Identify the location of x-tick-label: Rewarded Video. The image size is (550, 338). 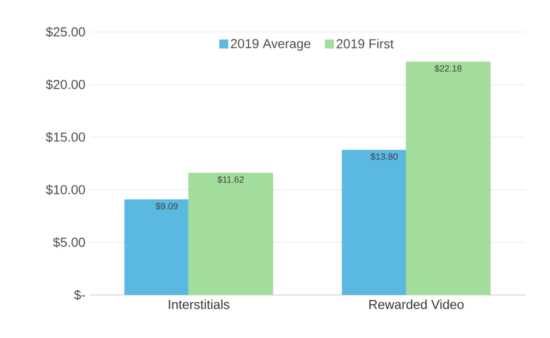
(416, 305).